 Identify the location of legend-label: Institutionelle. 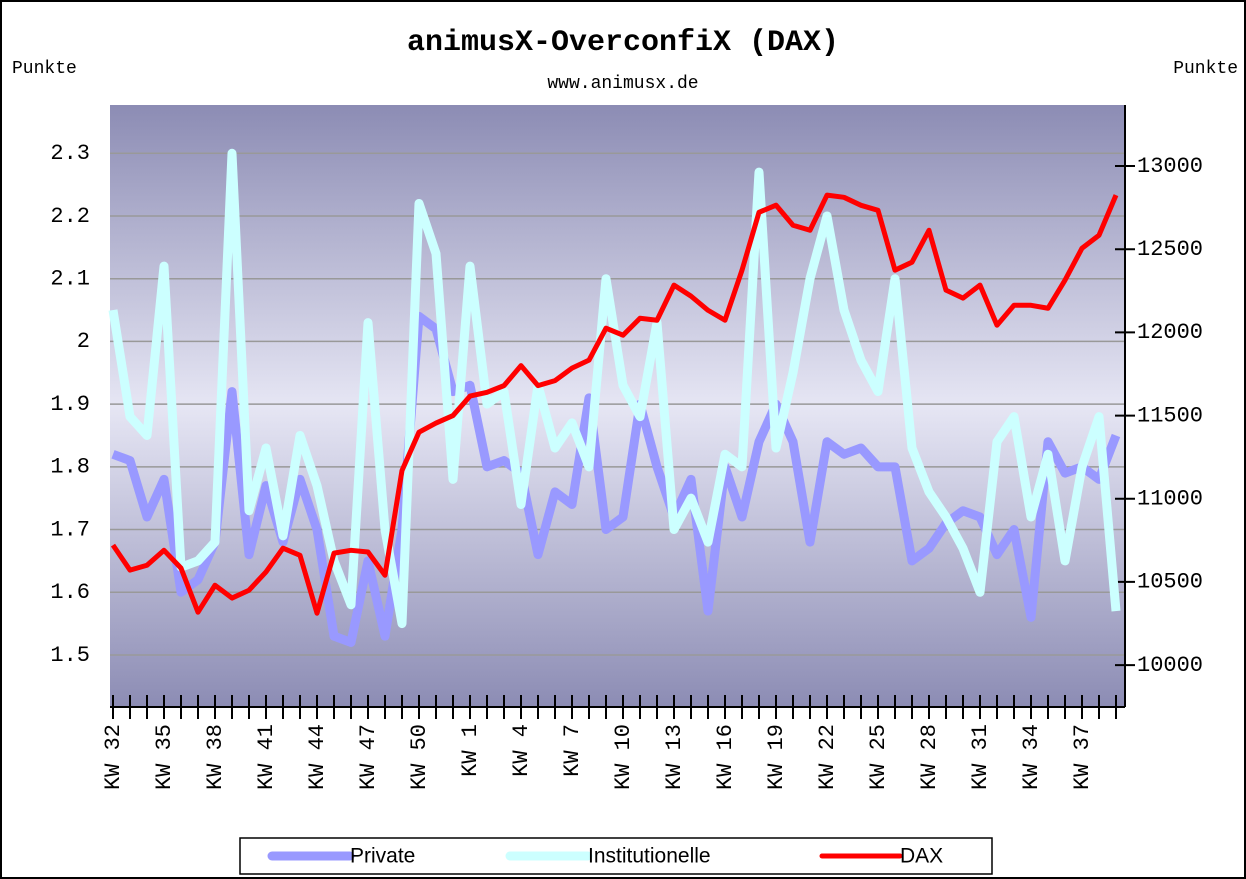
(649, 856).